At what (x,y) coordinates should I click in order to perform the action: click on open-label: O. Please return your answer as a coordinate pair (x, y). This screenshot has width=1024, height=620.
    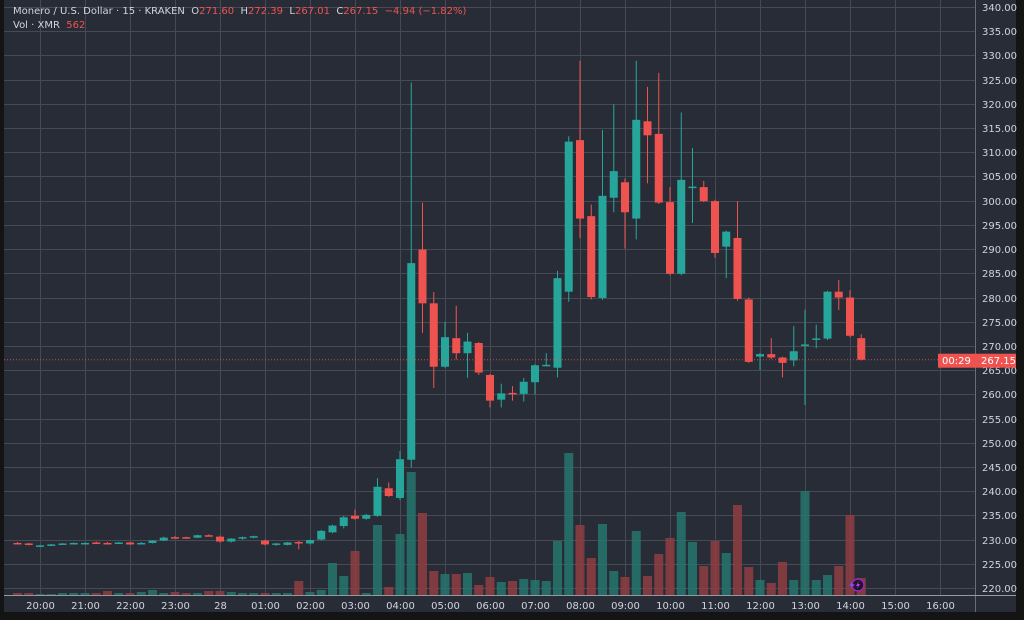
    Looking at the image, I should click on (195, 11).